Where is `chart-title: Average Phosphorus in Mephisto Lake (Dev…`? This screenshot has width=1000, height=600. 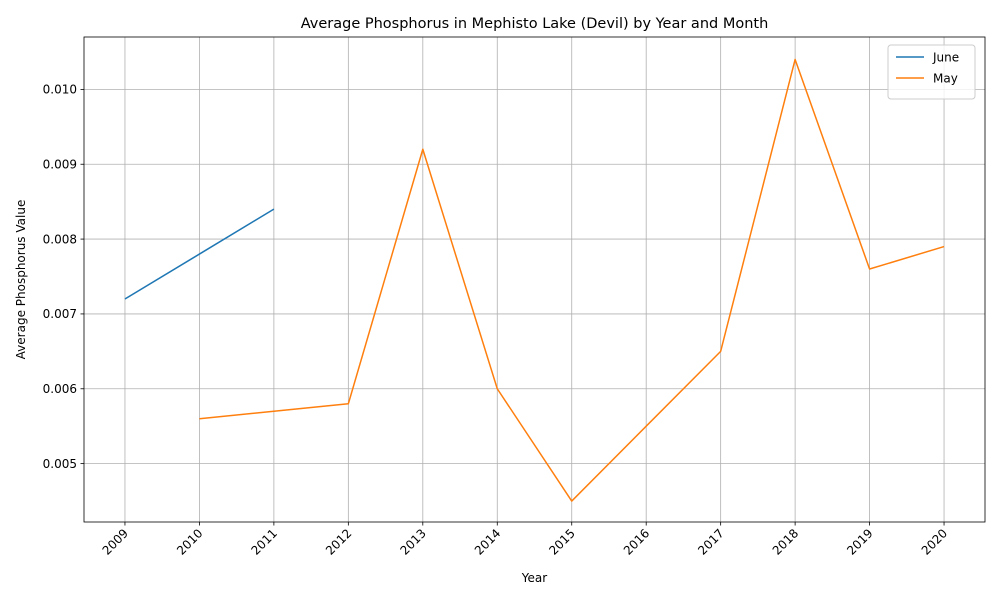
chart-title: Average Phosphorus in Mephisto Lake (Dev… is located at coordinates (535, 24).